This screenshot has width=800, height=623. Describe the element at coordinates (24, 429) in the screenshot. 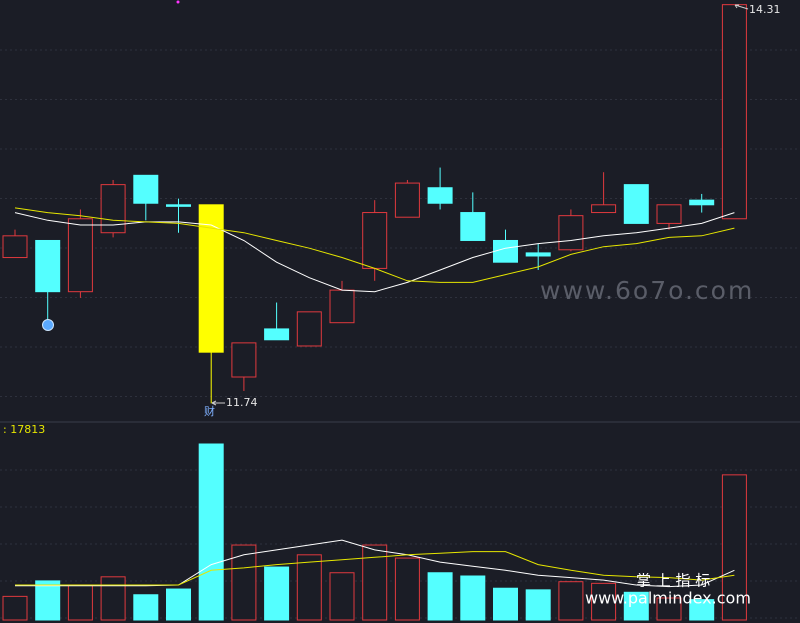

I see `volume-title: : 17813` at that location.